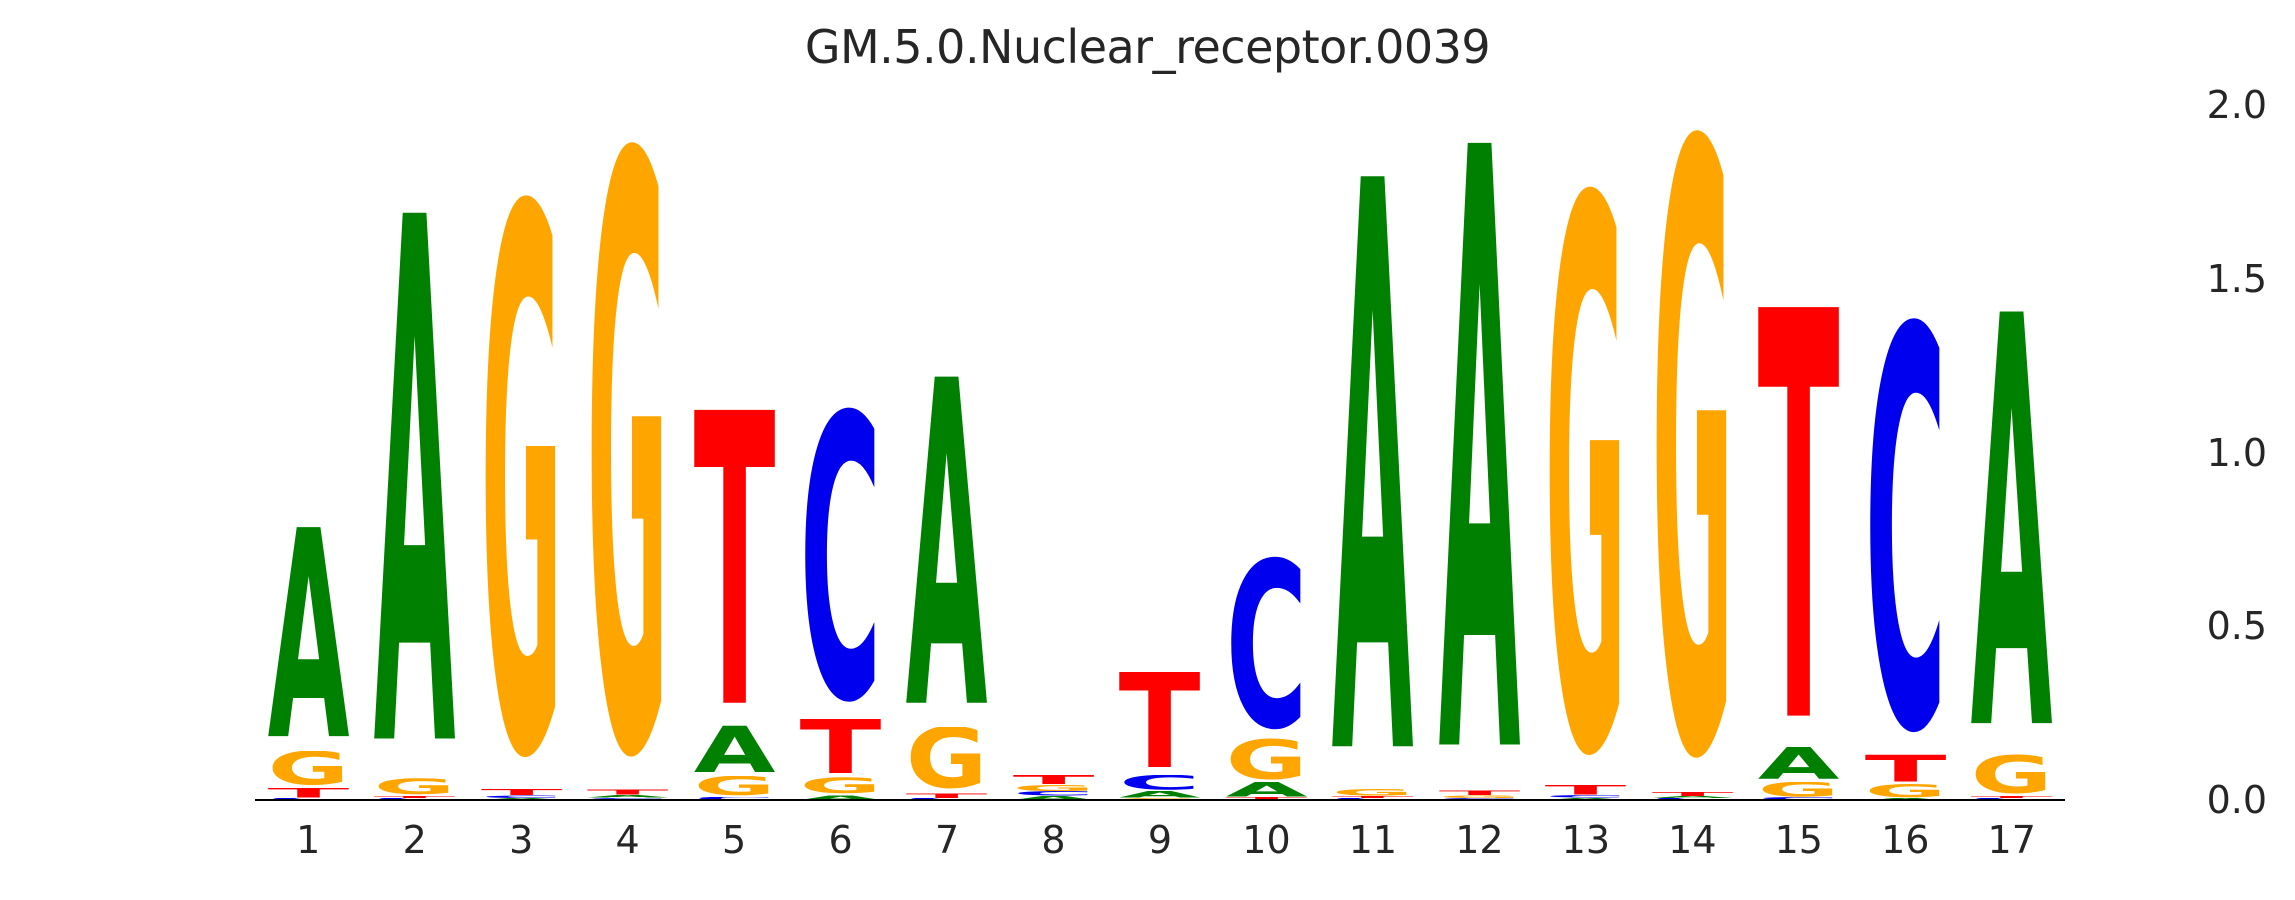 The image size is (2295, 900). I want to click on x-tick-label: 6, so click(840, 840).